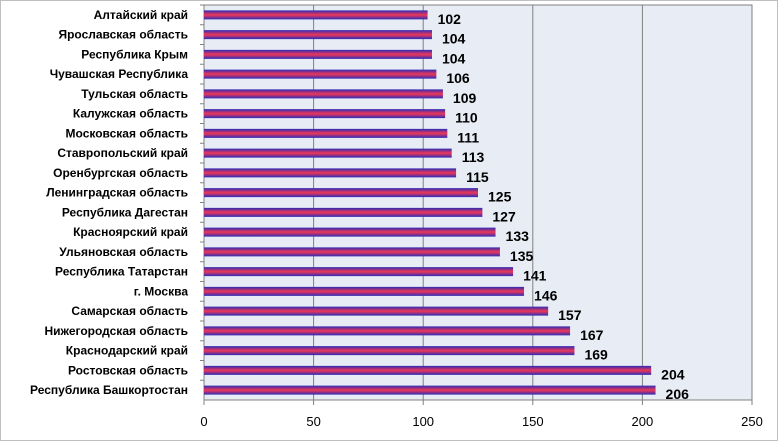 This screenshot has height=442, width=778. I want to click on category-label: Ленинградская область, so click(117, 193).